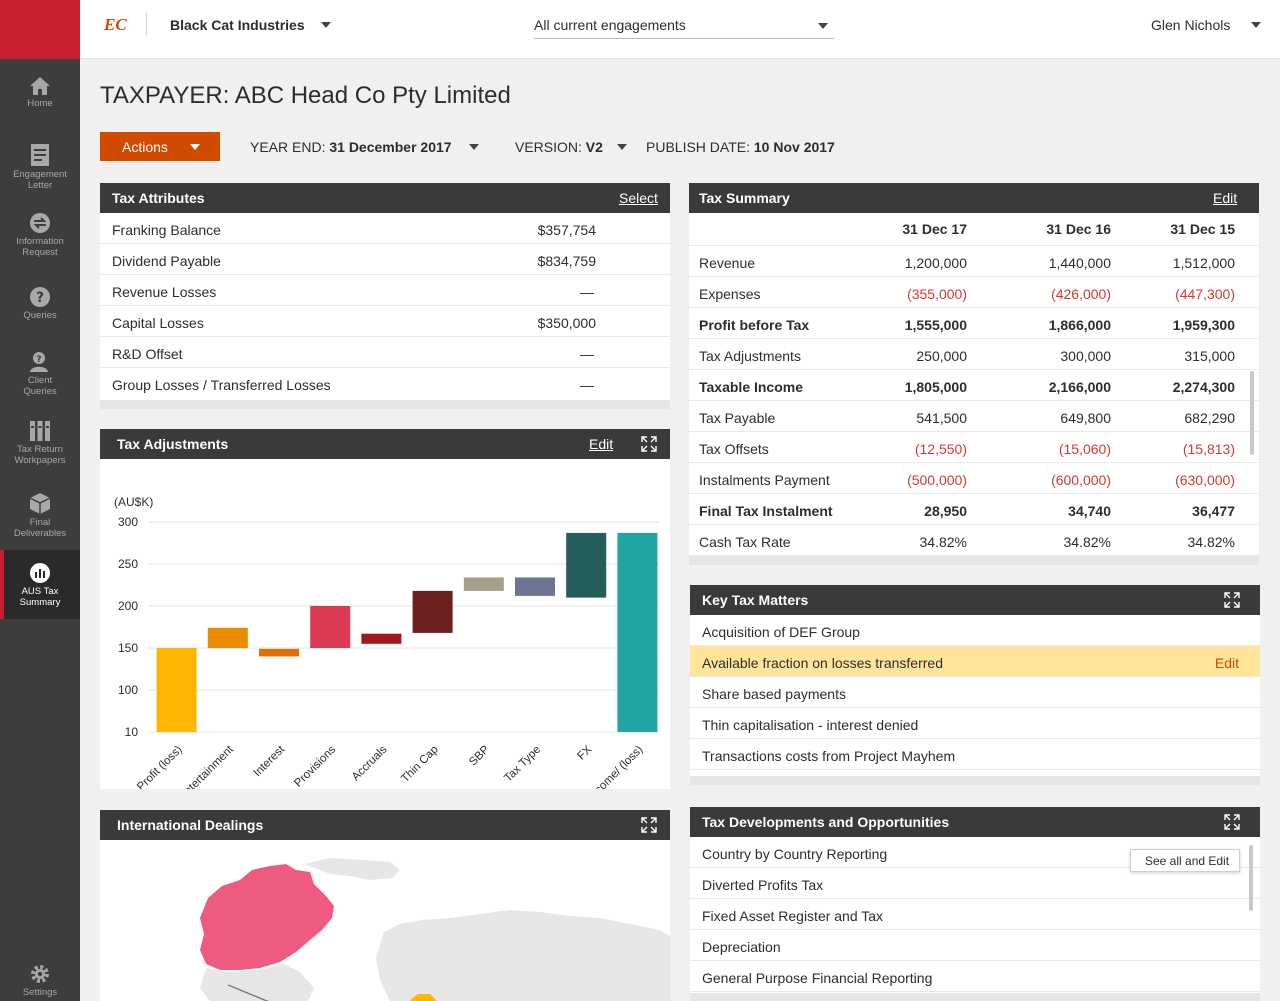 This screenshot has height=1001, width=1280. Describe the element at coordinates (40, 304) in the screenshot. I see `sidebar-item-queries: ? Queries` at that location.